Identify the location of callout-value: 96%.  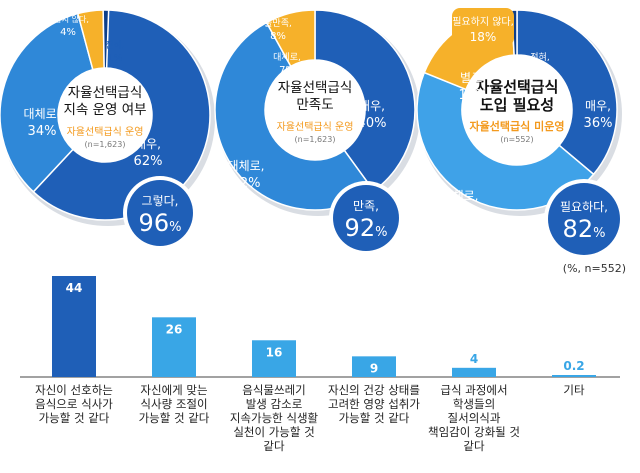
(160, 223).